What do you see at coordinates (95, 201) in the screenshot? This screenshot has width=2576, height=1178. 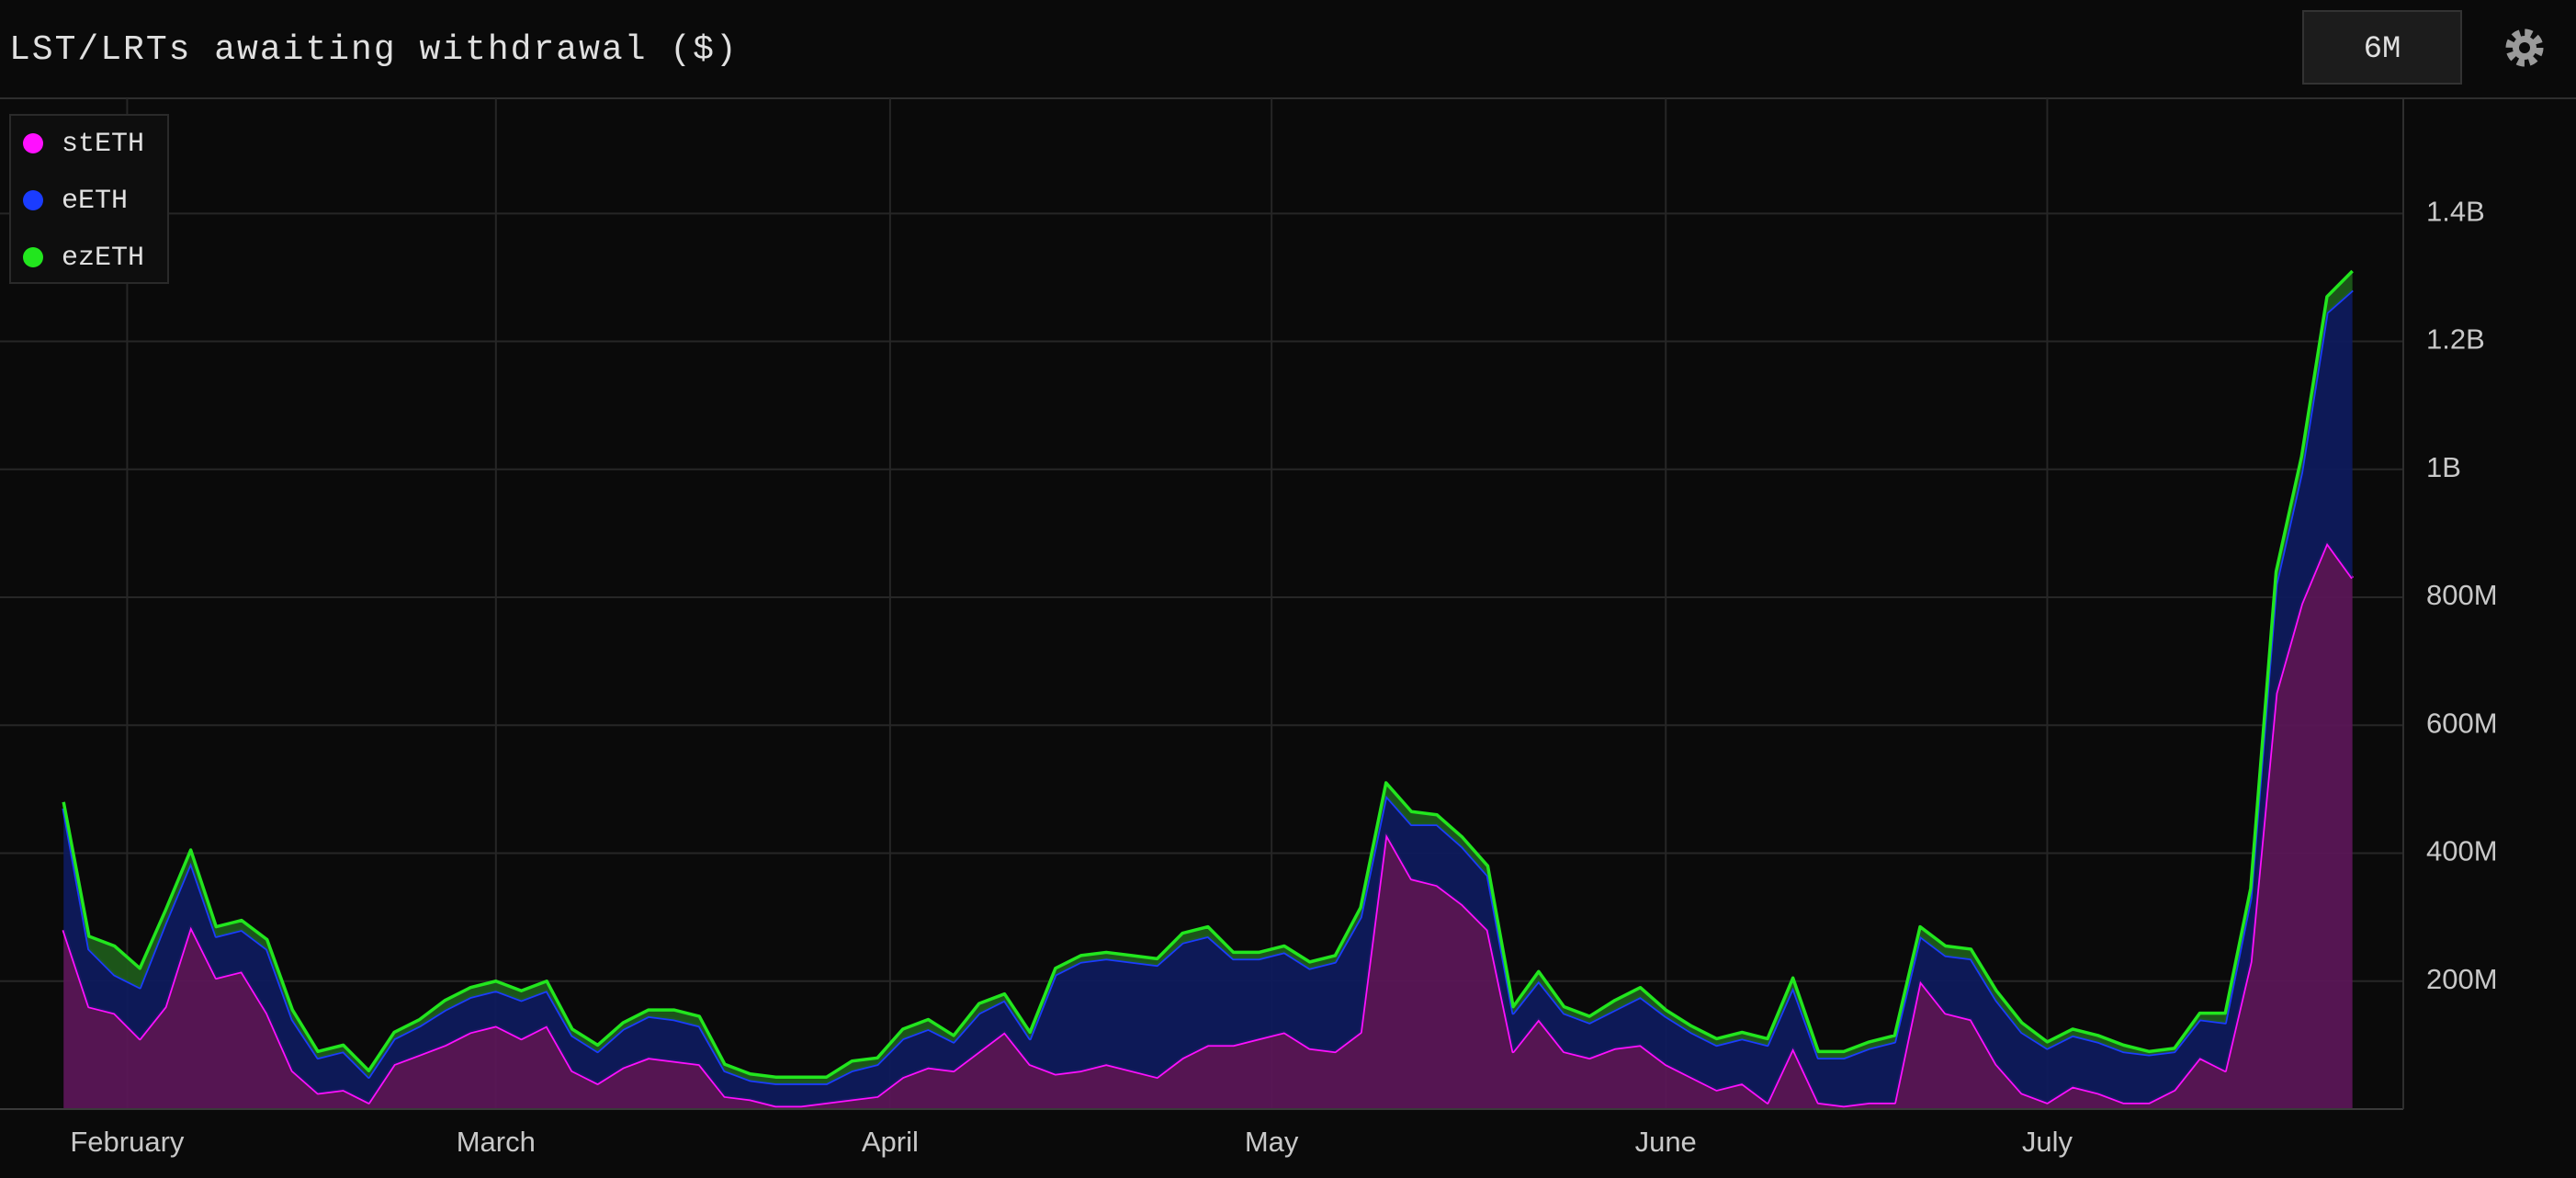 I see `legend-label: eETH` at bounding box center [95, 201].